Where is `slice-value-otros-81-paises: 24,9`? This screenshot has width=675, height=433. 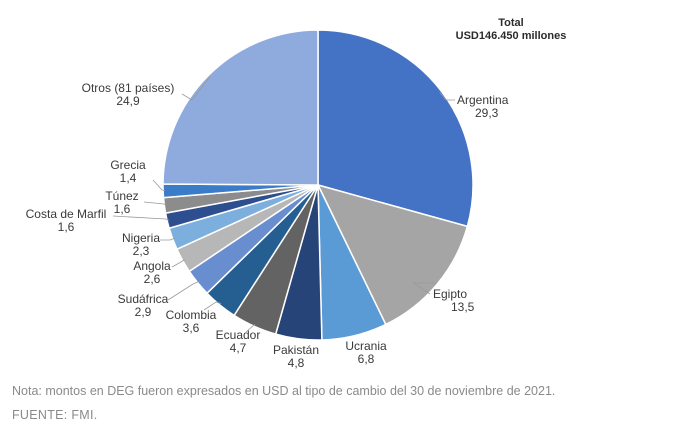 slice-value-otros-81-paises: 24,9 is located at coordinates (128, 101).